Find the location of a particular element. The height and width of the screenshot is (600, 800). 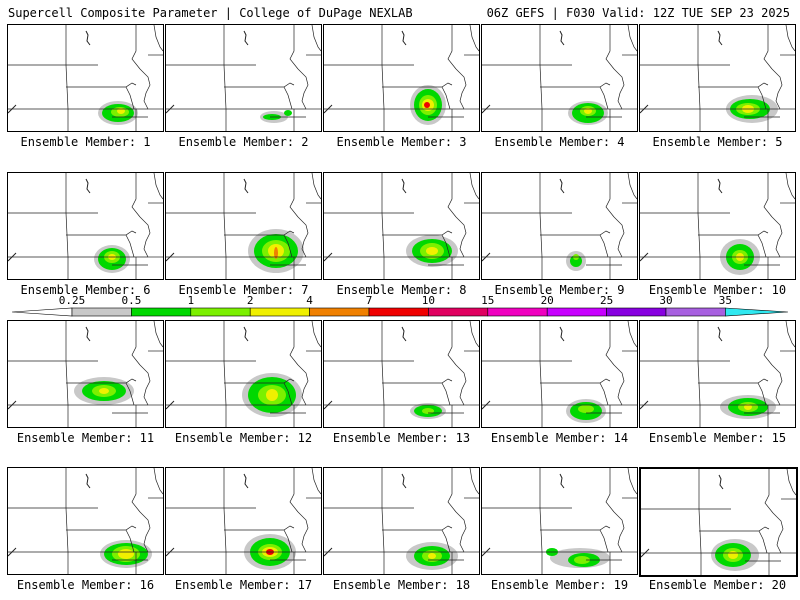

ensemble-member-label: Ensemble Member: 14 is located at coordinates (559, 438).